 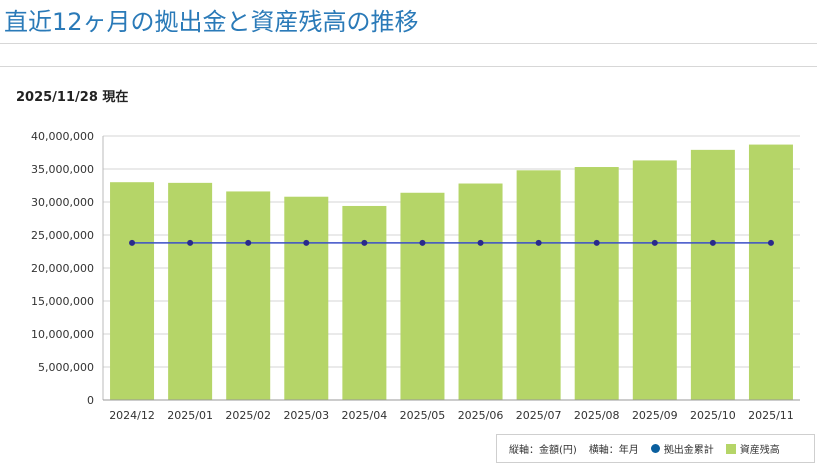 What do you see at coordinates (597, 415) in the screenshot?
I see `x-tick-label: 2025/08` at bounding box center [597, 415].